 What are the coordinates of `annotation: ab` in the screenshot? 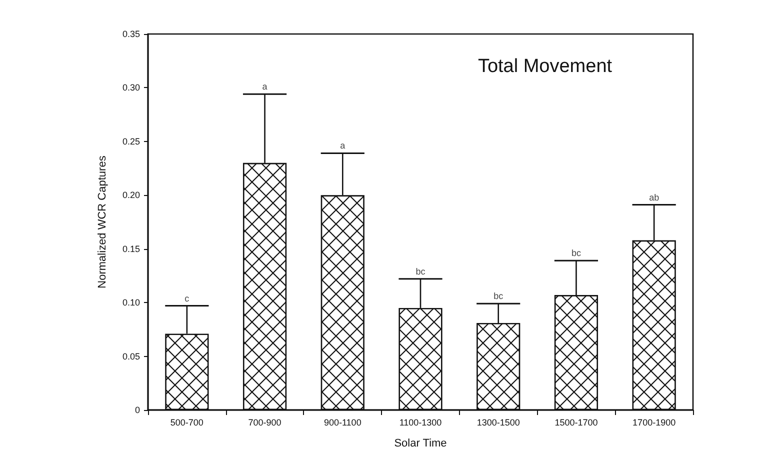 It's located at (654, 197).